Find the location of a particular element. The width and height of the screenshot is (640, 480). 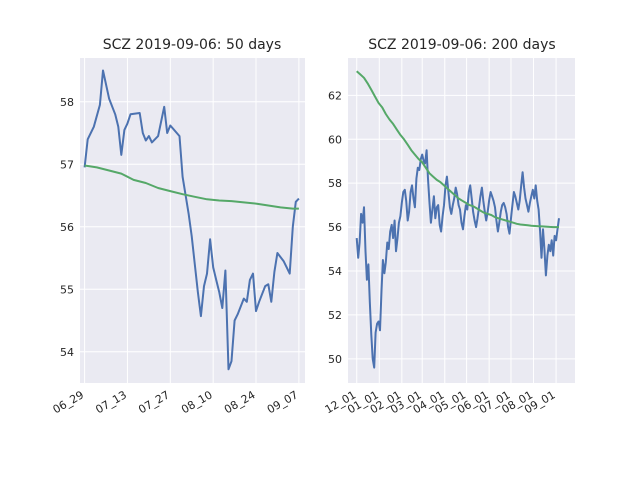

left-x-tick-label: 08_24 is located at coordinates (240, 402).